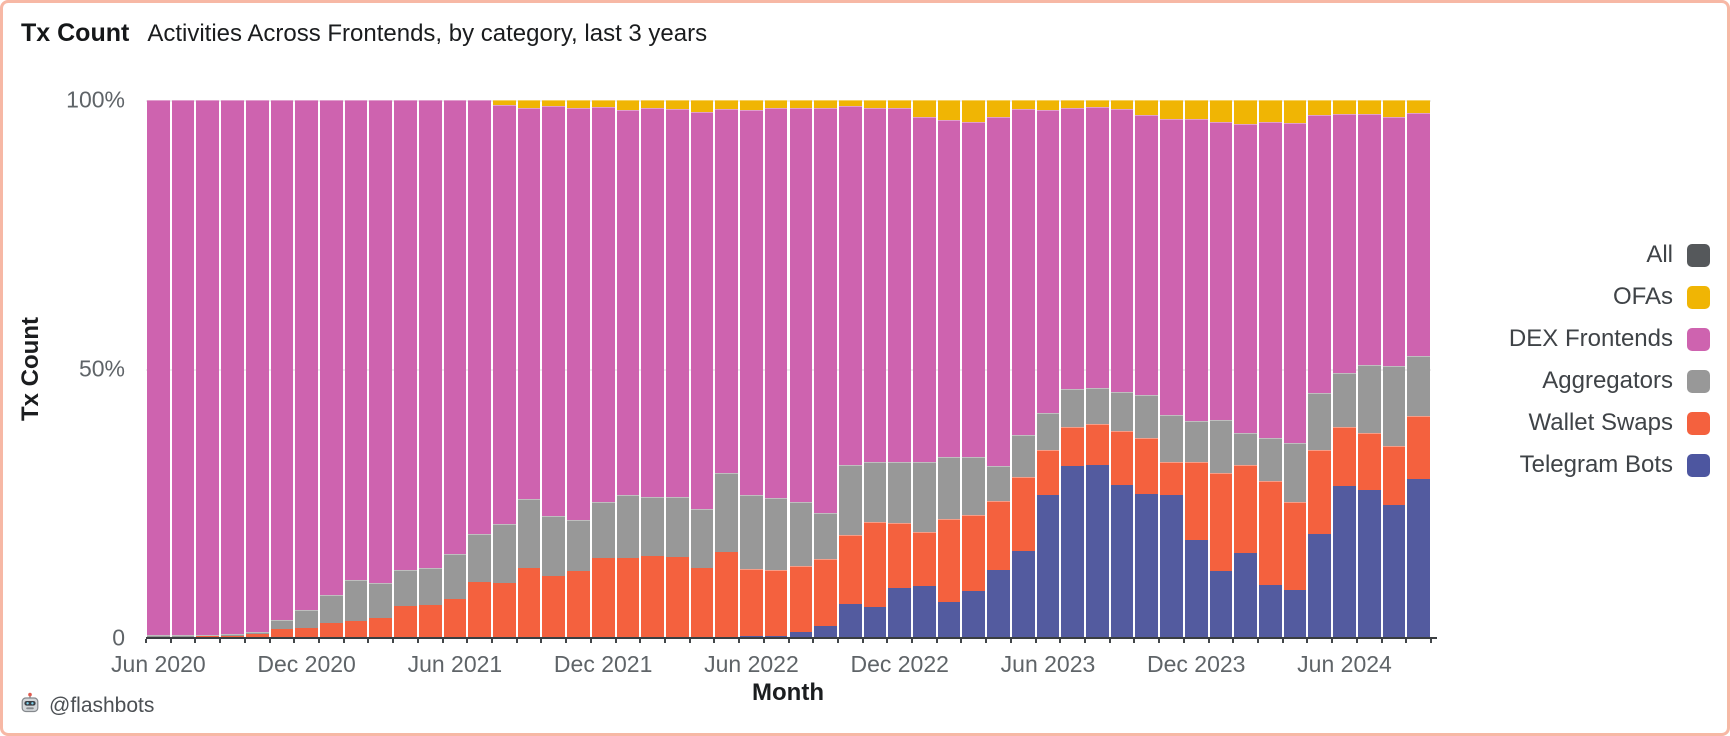  What do you see at coordinates (1678, 255) in the screenshot?
I see `legend-item-all: All` at bounding box center [1678, 255].